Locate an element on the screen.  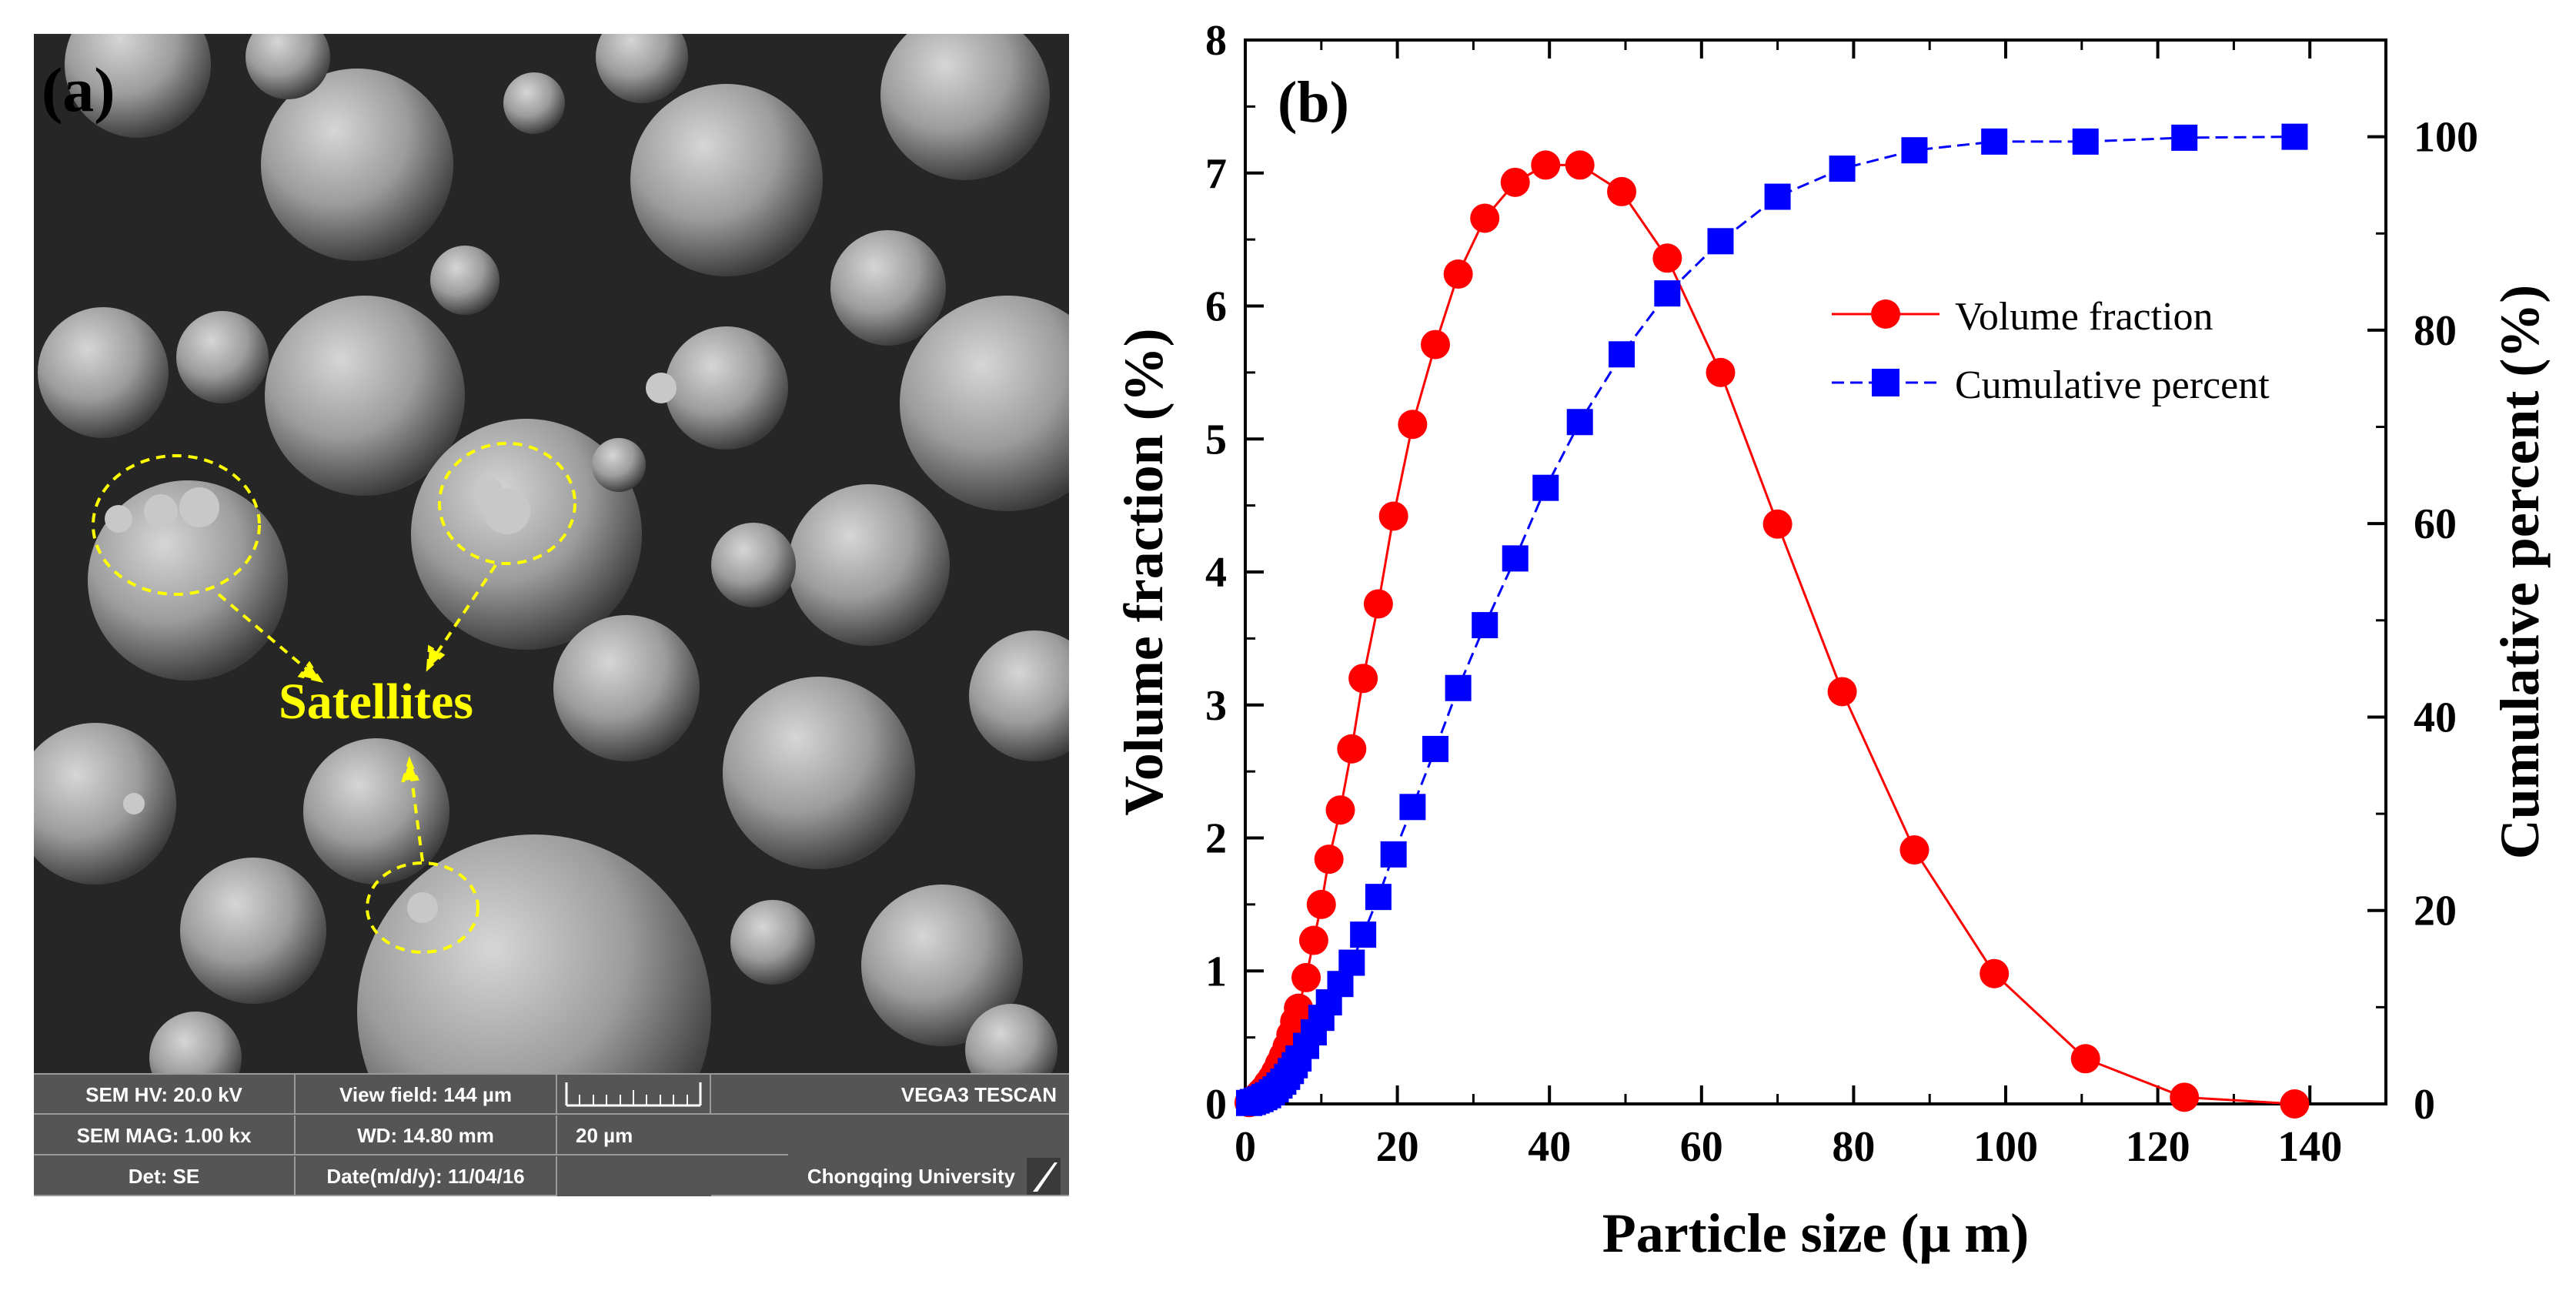
x-tick-label: 120 is located at coordinates (2158, 1147).